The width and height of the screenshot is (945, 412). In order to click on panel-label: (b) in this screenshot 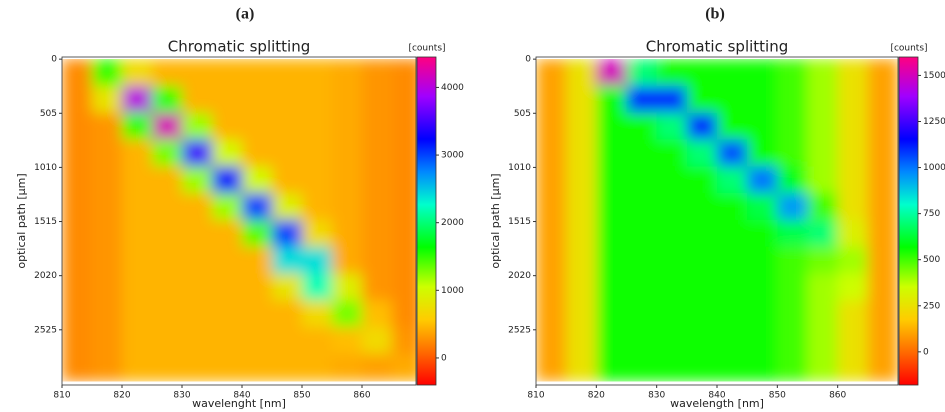, I will do `click(715, 14)`.